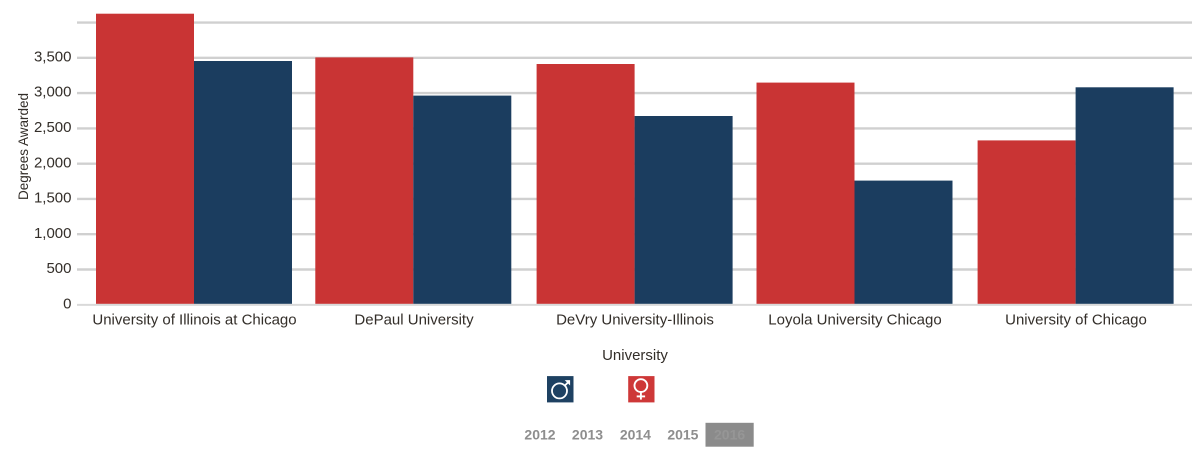 The image size is (1192, 457). What do you see at coordinates (58, 268) in the screenshot?
I see `svg-text: 500` at bounding box center [58, 268].